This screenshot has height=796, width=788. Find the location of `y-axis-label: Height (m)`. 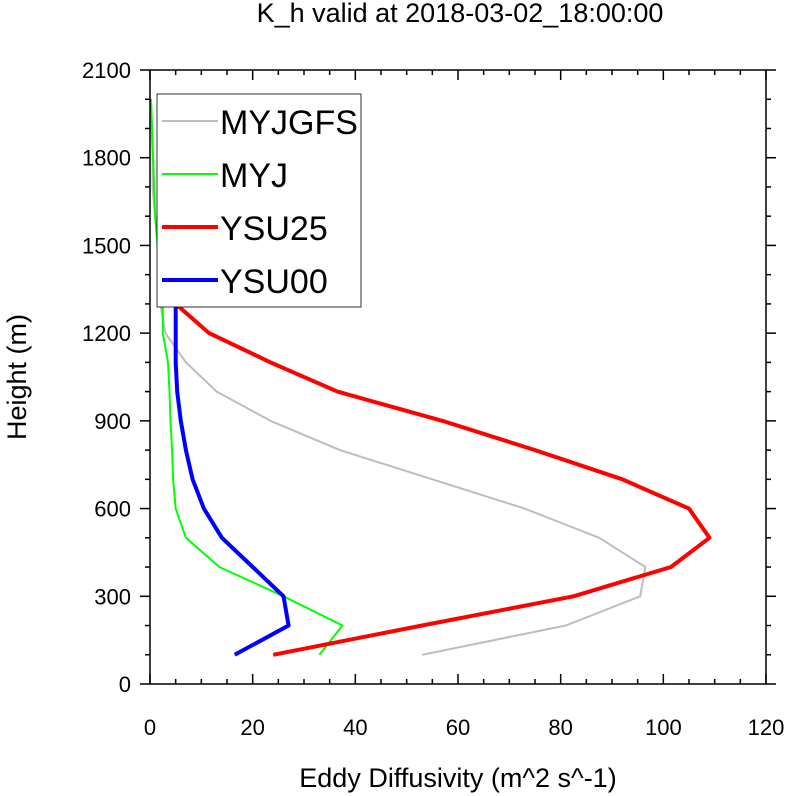

y-axis-label: Height (m) is located at coordinates (17, 377).